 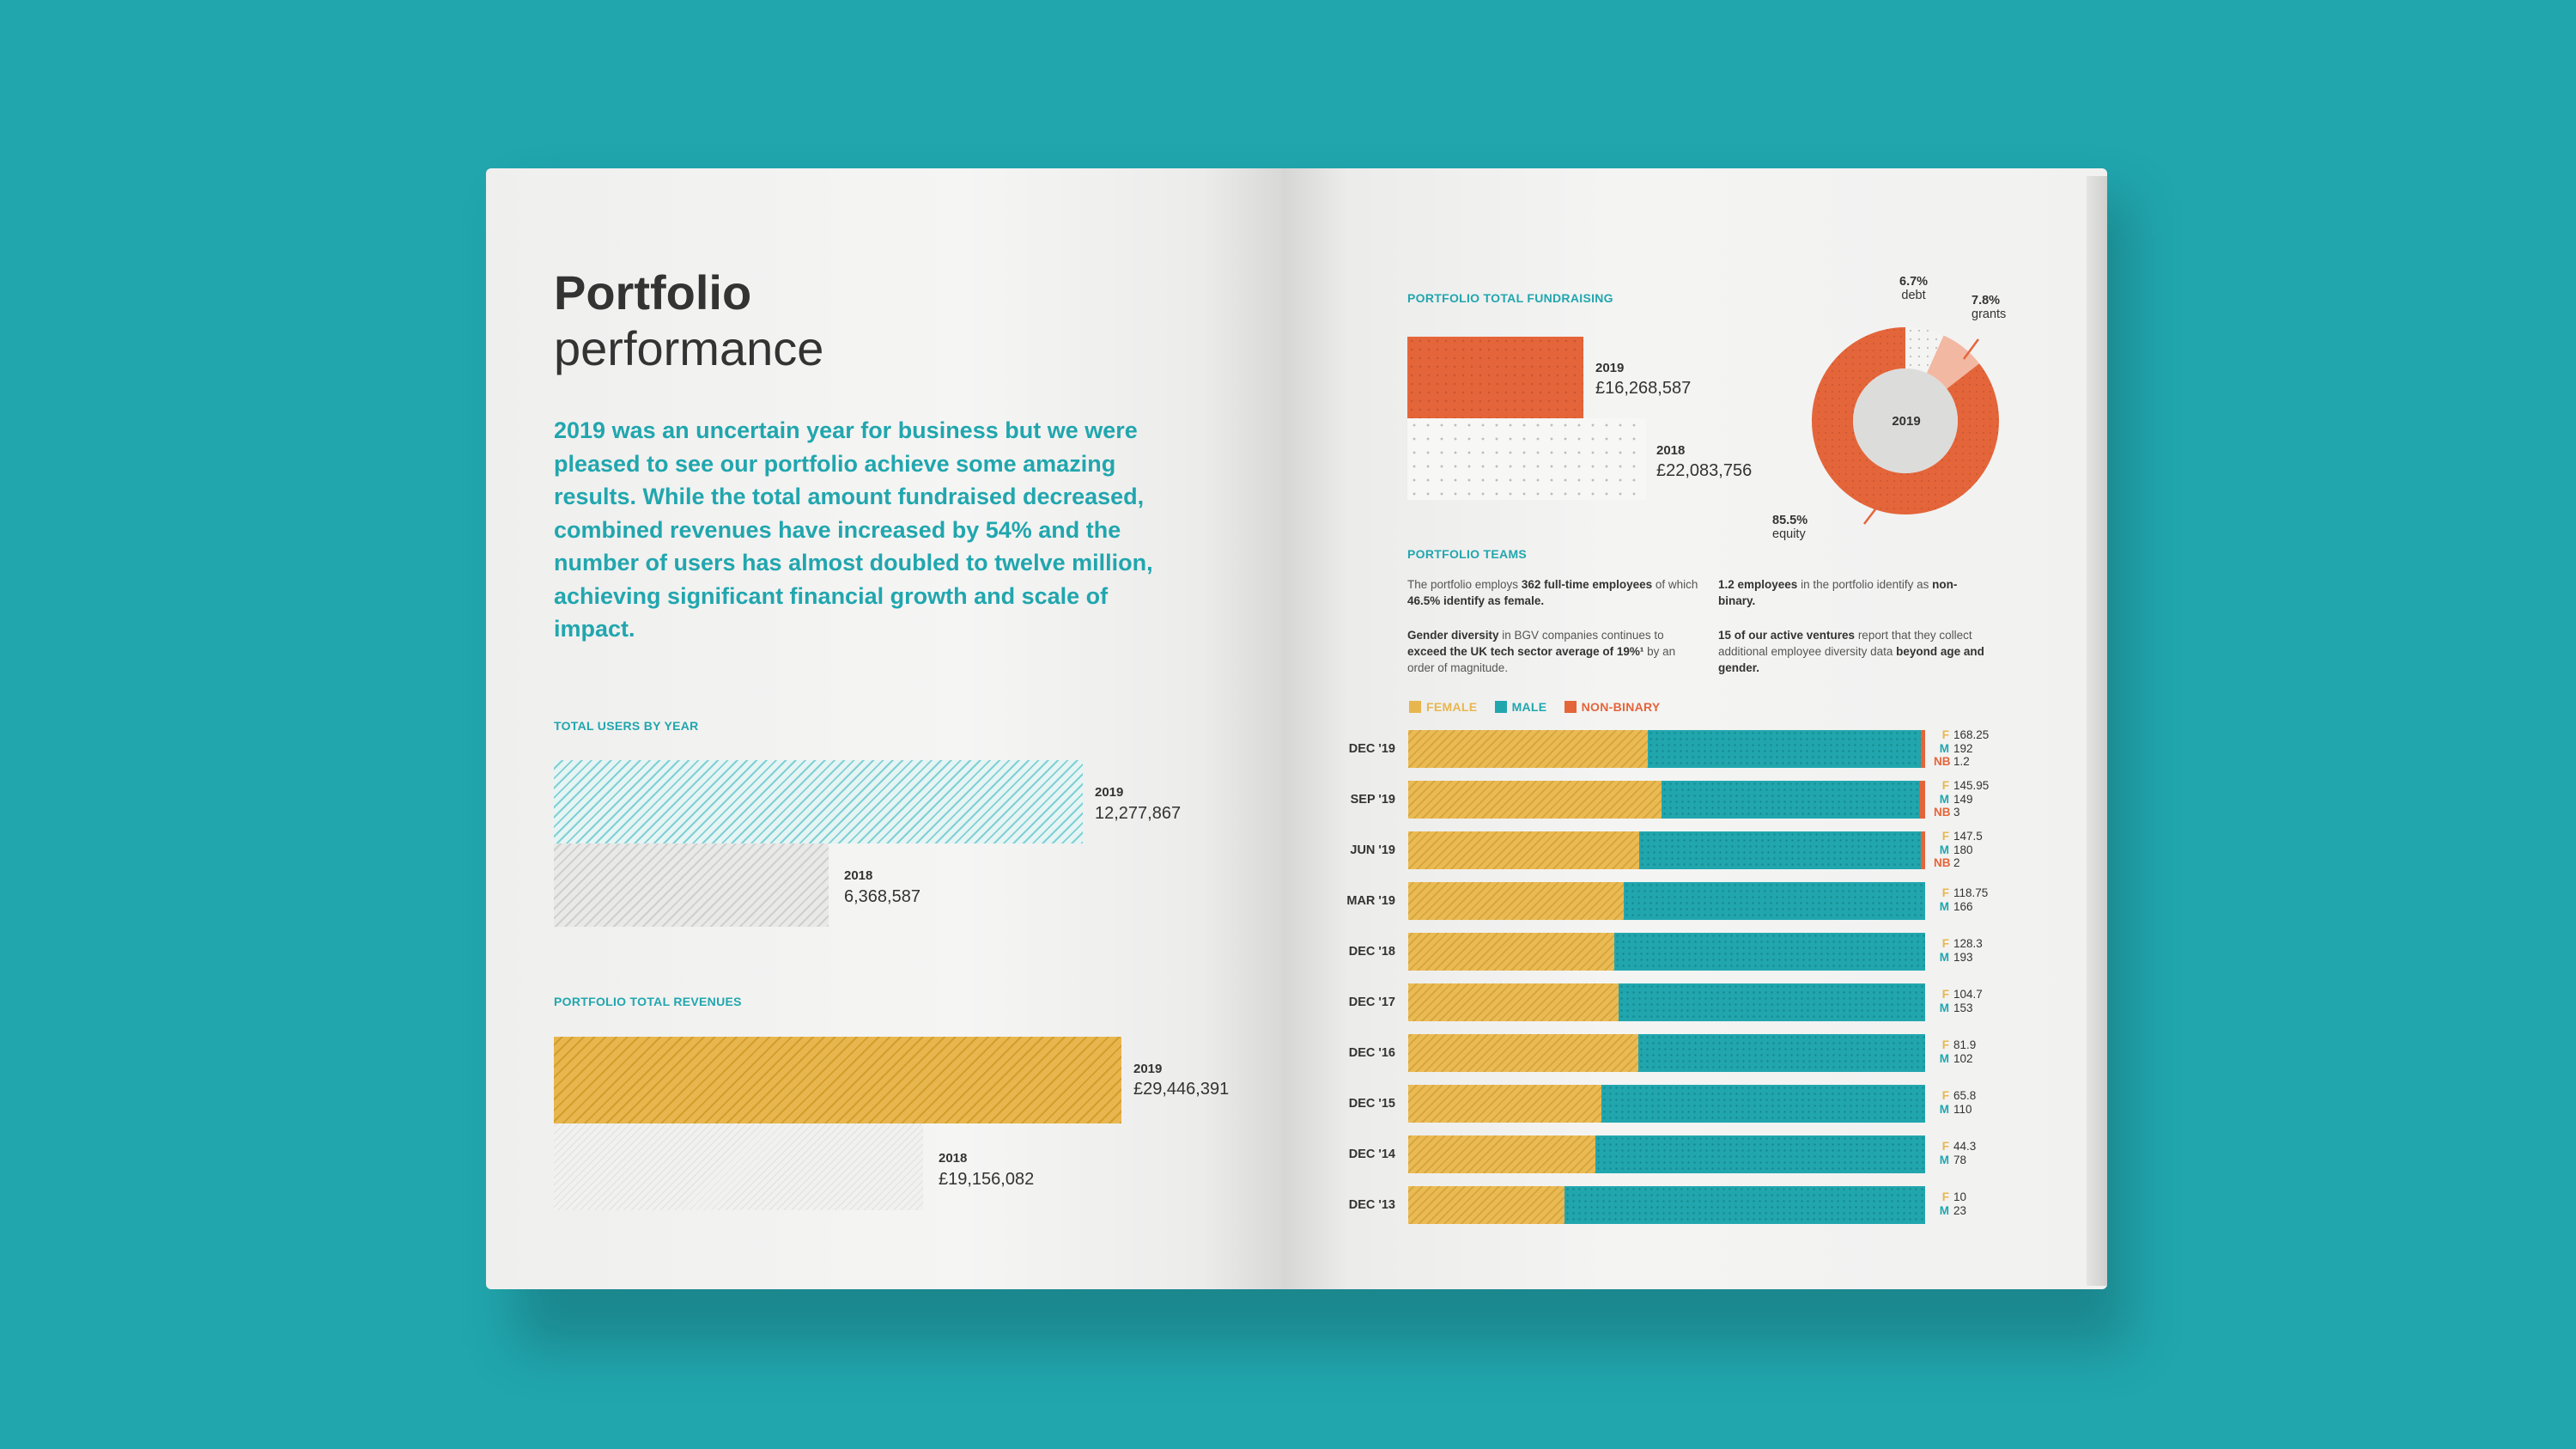 I want to click on row-label-3: MAR '19, so click(x=1371, y=901).